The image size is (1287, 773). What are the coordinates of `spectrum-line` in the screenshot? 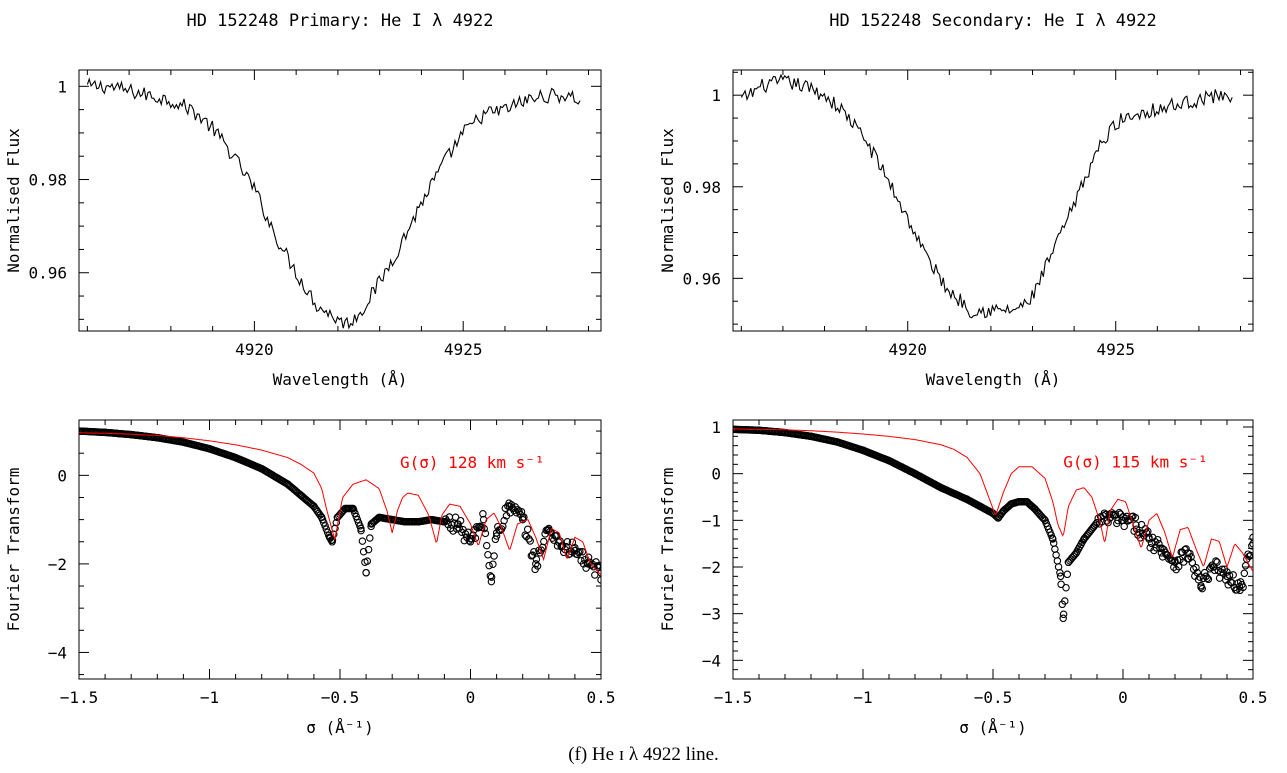 It's located at (986, 196).